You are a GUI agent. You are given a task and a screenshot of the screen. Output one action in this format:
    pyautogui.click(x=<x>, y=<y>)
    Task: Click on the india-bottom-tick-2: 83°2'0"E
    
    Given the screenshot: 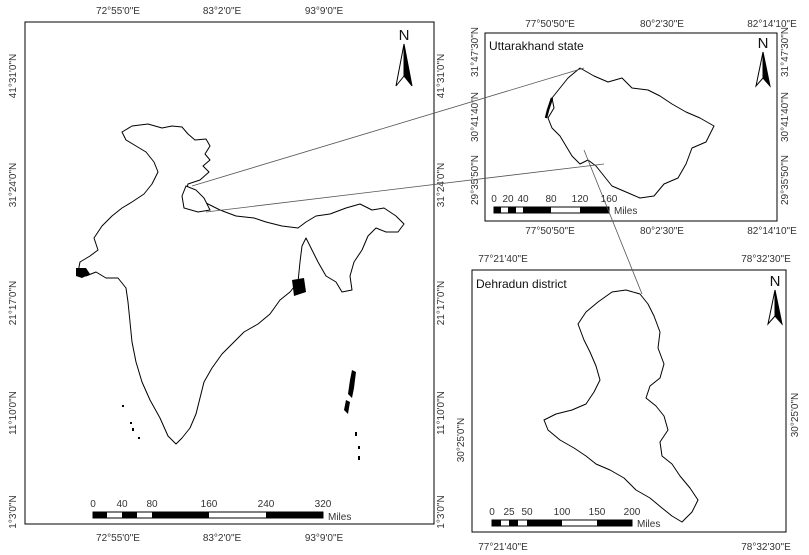 What is the action you would take?
    pyautogui.click(x=222, y=538)
    